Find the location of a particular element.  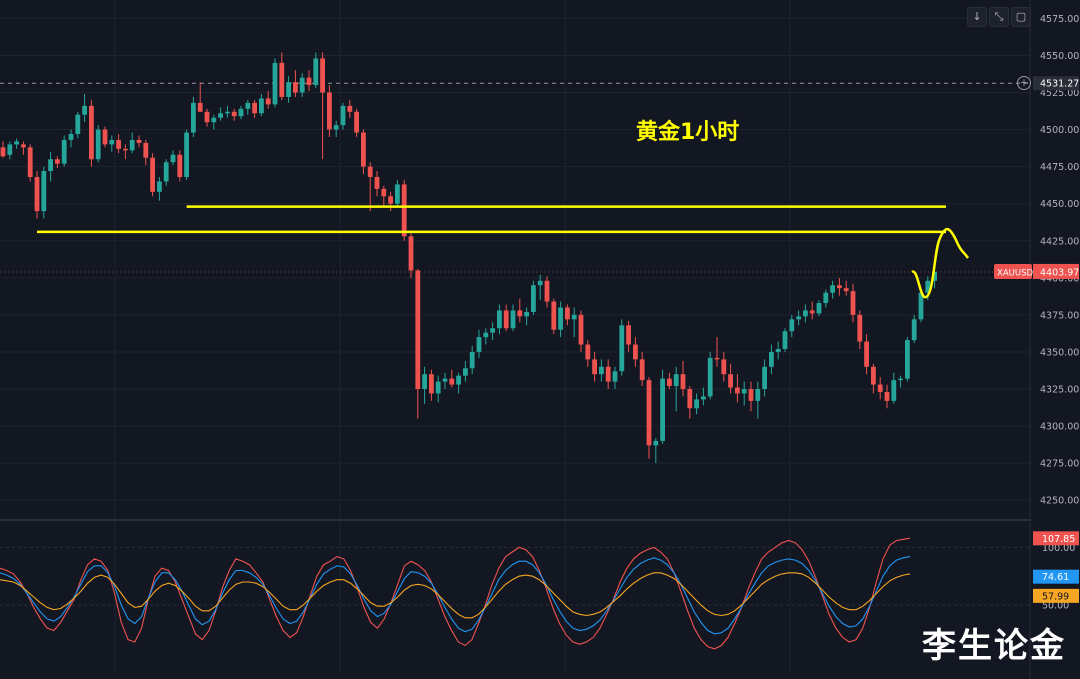

y-tick-label: 4500.00 is located at coordinates (1059, 130).